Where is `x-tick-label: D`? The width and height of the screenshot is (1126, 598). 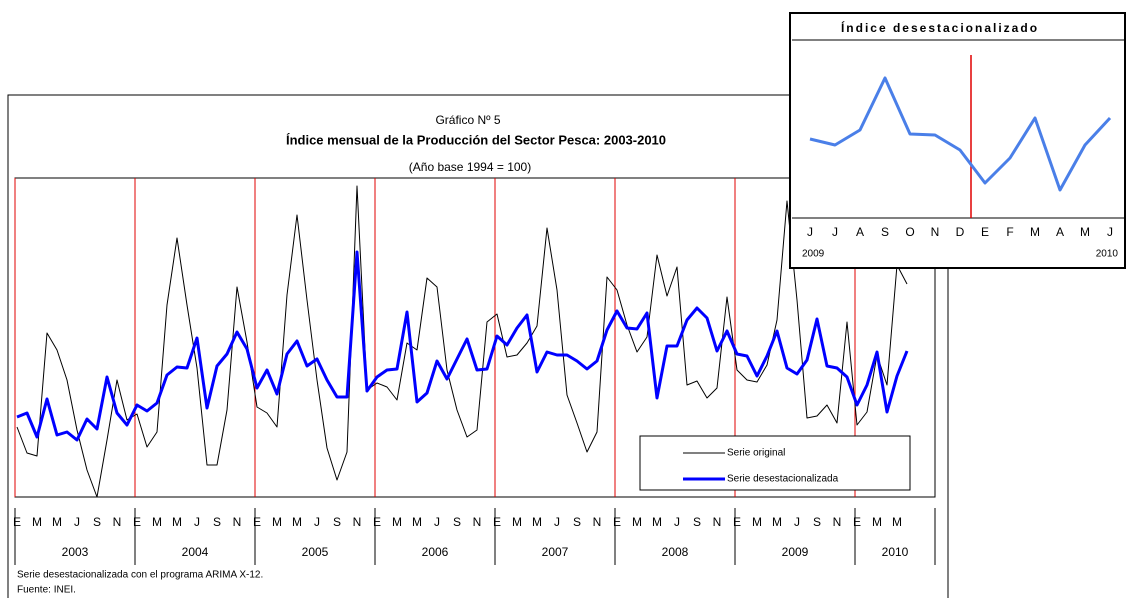
x-tick-label: D is located at coordinates (960, 232).